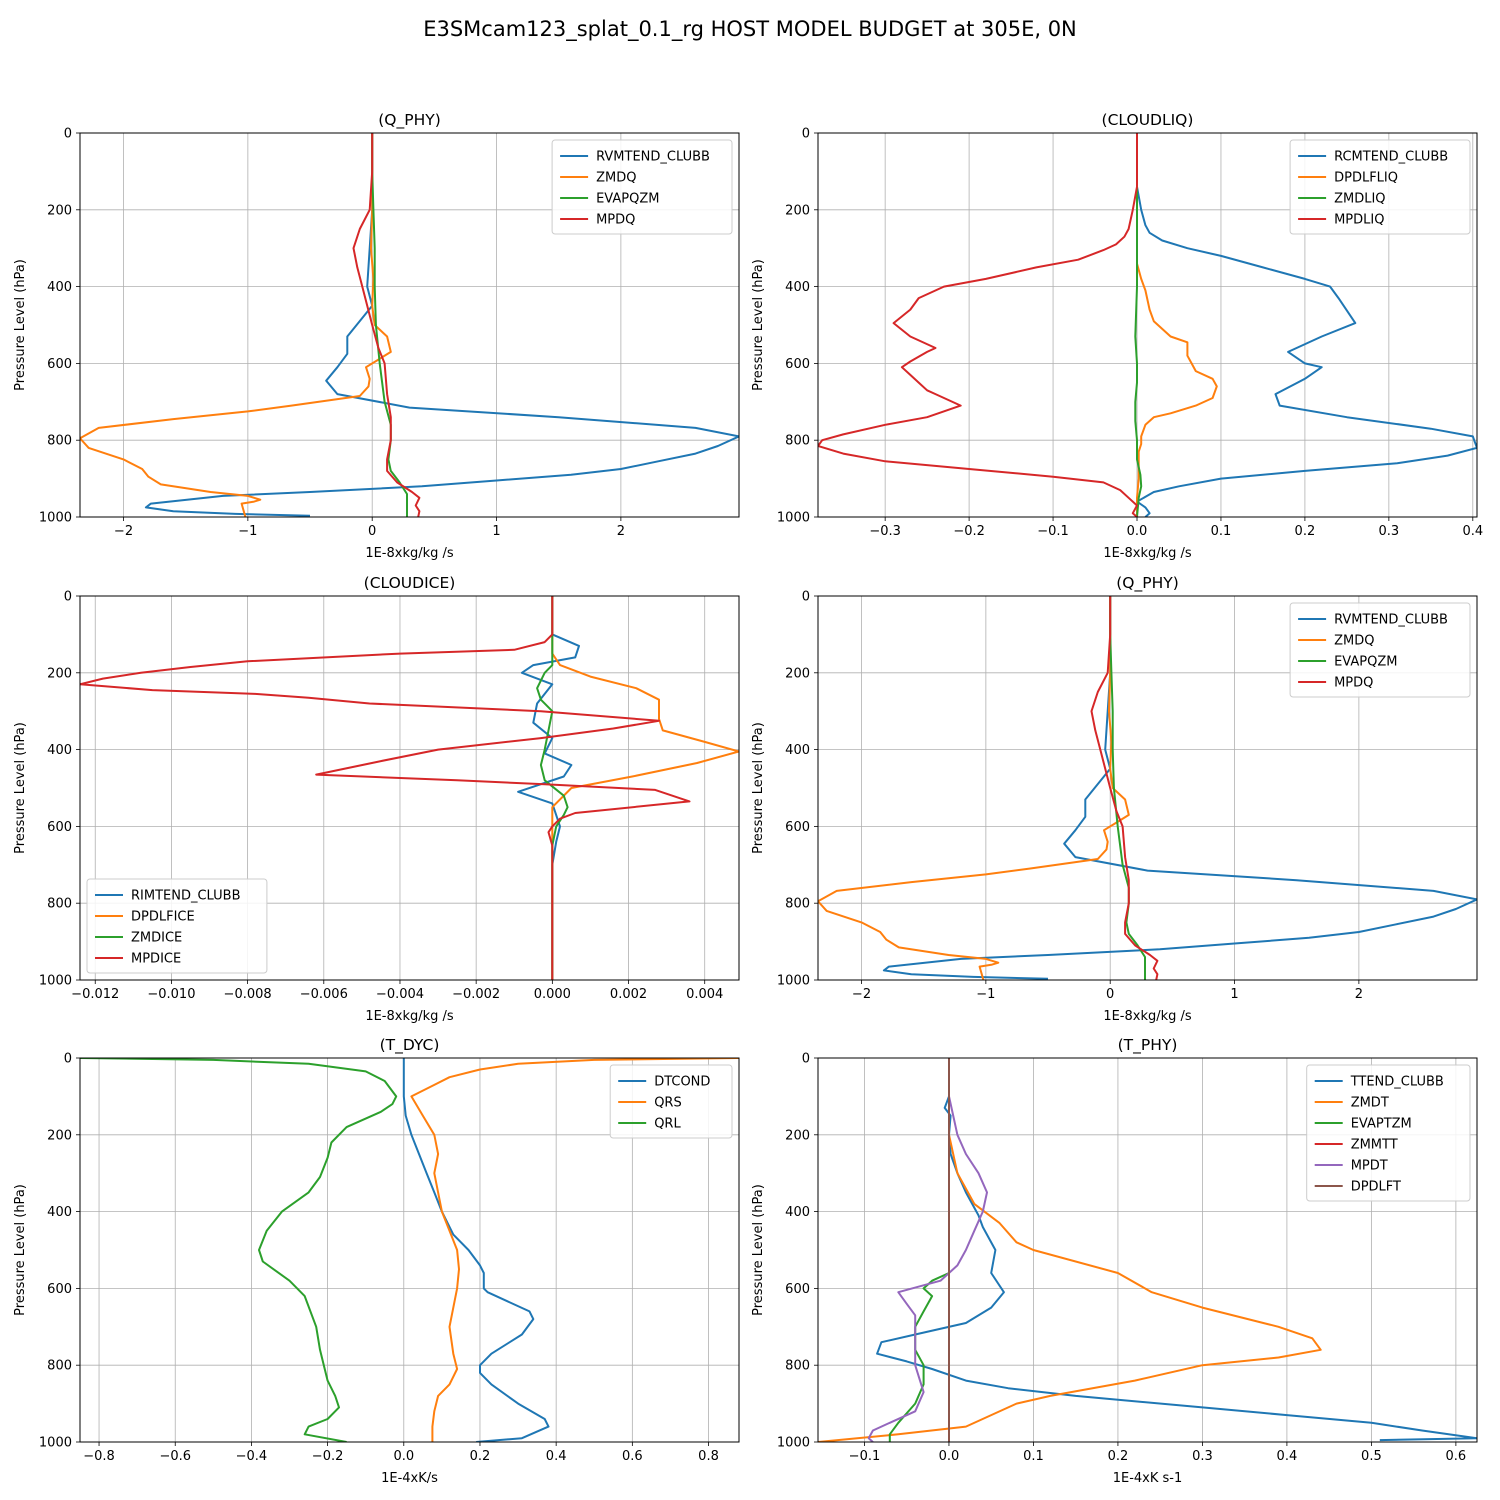  Describe the element at coordinates (248, 994) in the screenshot. I see `x-tick-label: −0.008` at that location.